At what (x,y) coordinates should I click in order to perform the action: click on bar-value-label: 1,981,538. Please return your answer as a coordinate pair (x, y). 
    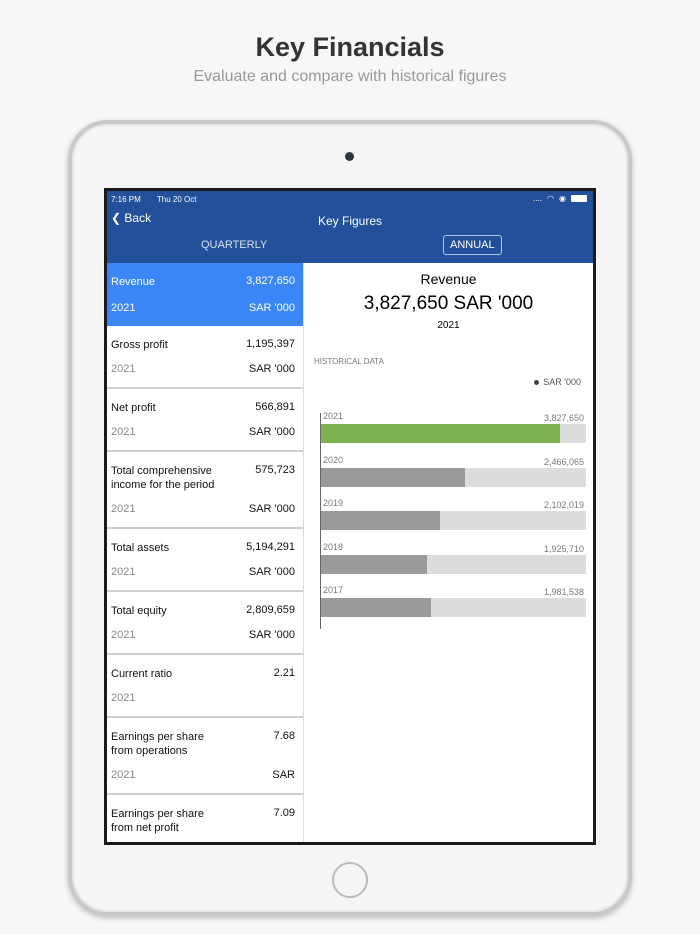
    Looking at the image, I should click on (563, 592).